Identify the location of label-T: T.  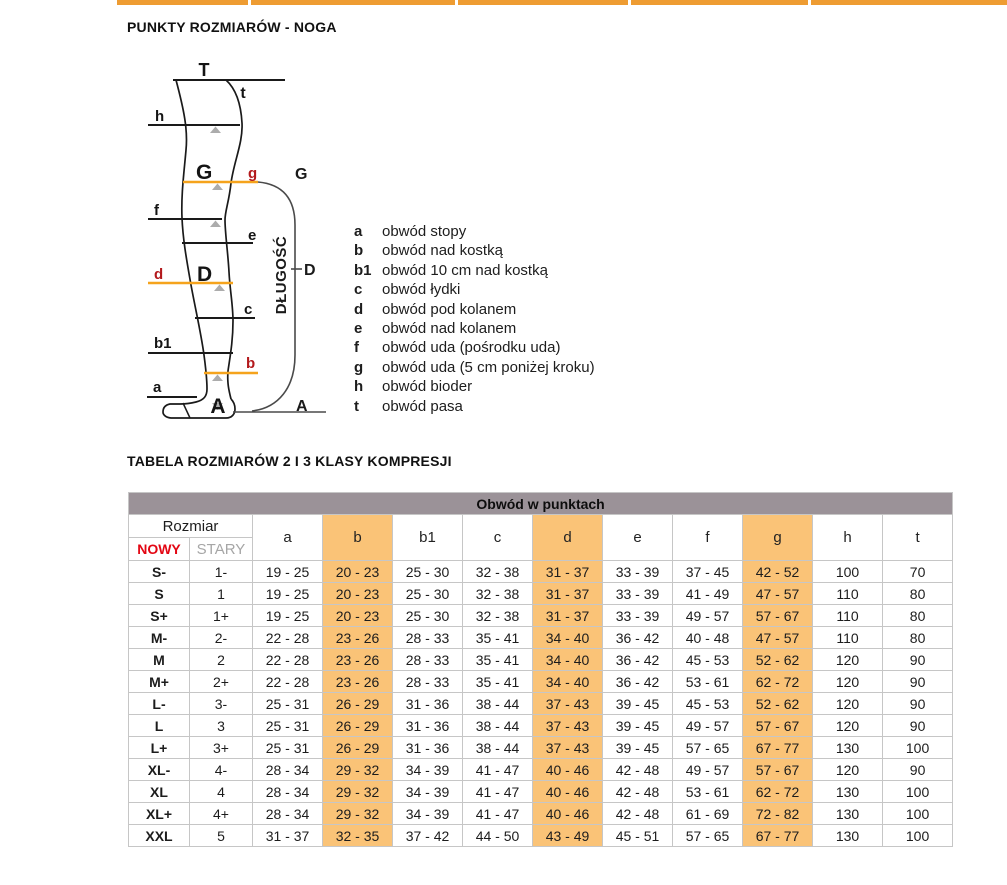
(204, 70).